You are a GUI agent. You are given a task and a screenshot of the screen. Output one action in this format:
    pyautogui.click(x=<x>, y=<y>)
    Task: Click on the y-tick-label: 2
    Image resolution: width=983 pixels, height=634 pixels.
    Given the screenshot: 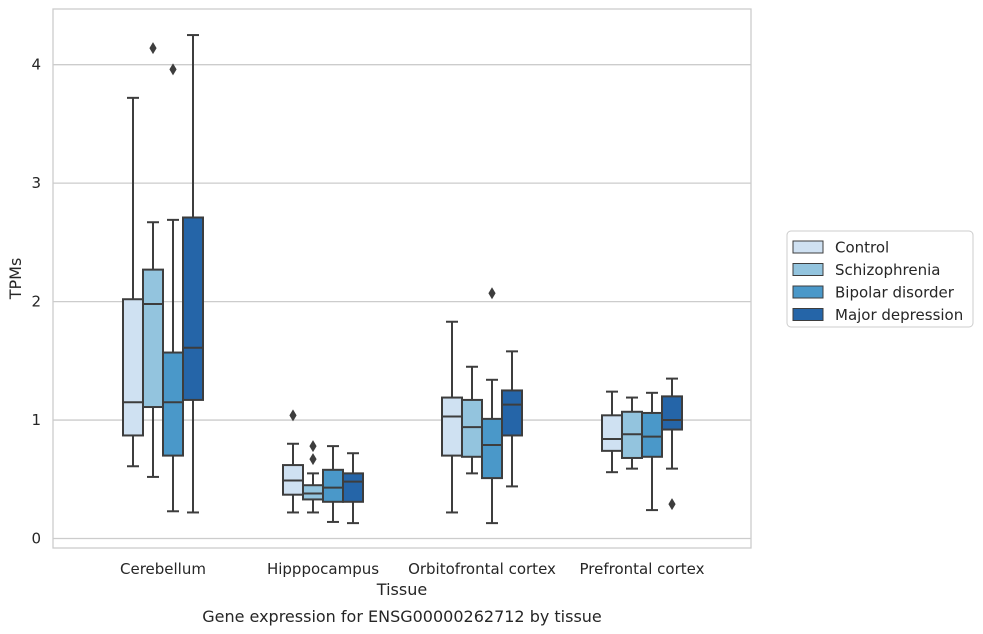 What is the action you would take?
    pyautogui.click(x=36, y=302)
    